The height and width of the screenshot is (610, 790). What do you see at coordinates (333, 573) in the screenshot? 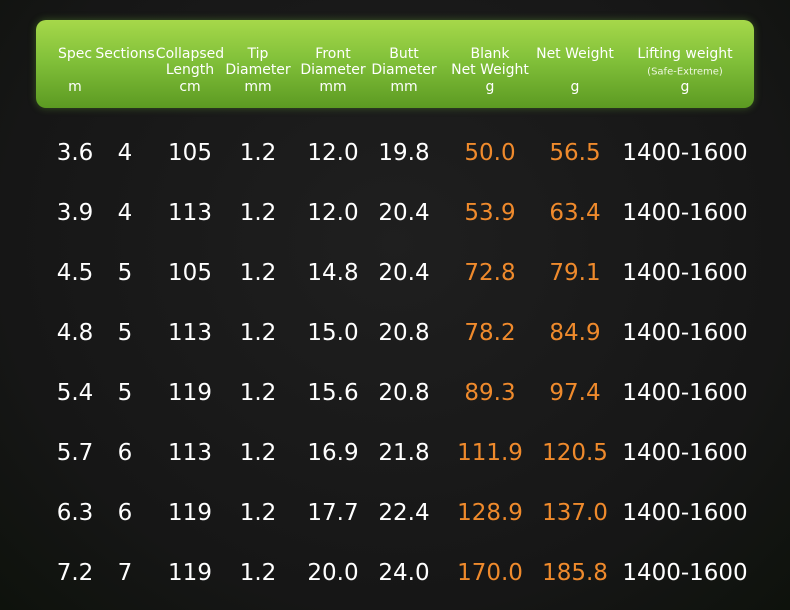
I see `table-cell: 20.0` at bounding box center [333, 573].